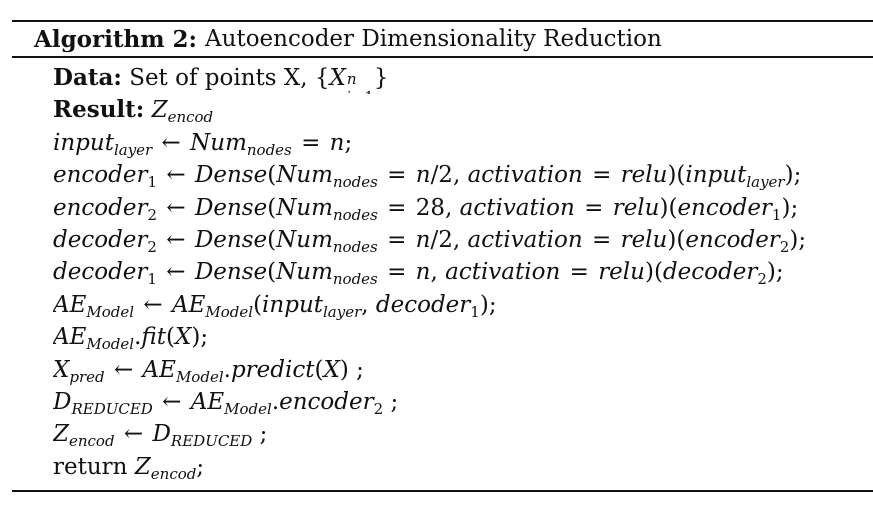 Image resolution: width=873 pixels, height=510 pixels. Describe the element at coordinates (129, 468) in the screenshot. I see `step-return: return Zencod;` at that location.